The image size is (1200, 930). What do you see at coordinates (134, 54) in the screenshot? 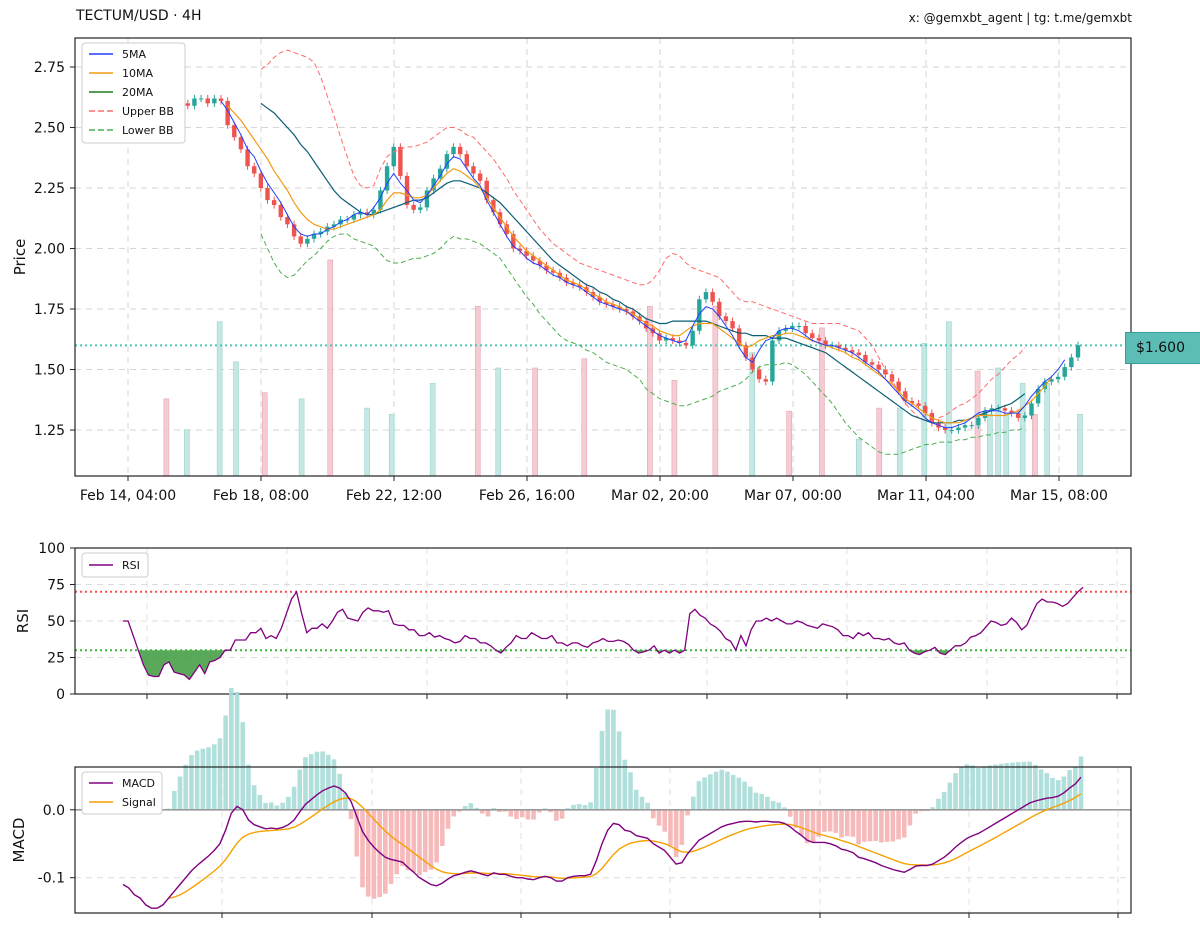
I see `legend-label: 5MA` at bounding box center [134, 54].